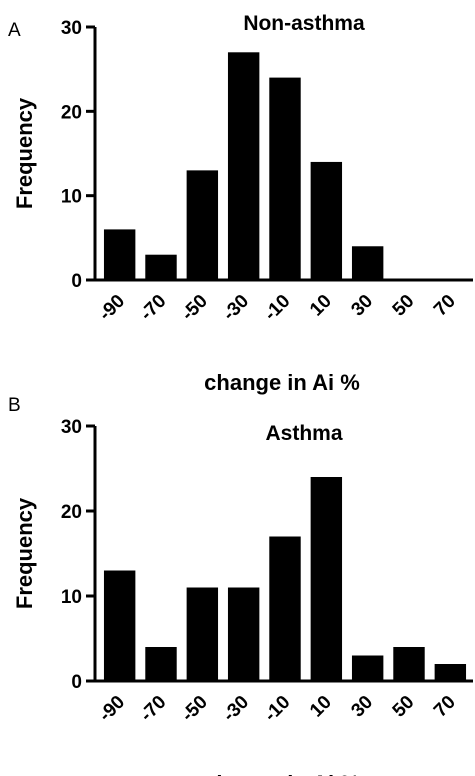  What do you see at coordinates (14, 405) in the screenshot?
I see `panel-letter: B` at bounding box center [14, 405].